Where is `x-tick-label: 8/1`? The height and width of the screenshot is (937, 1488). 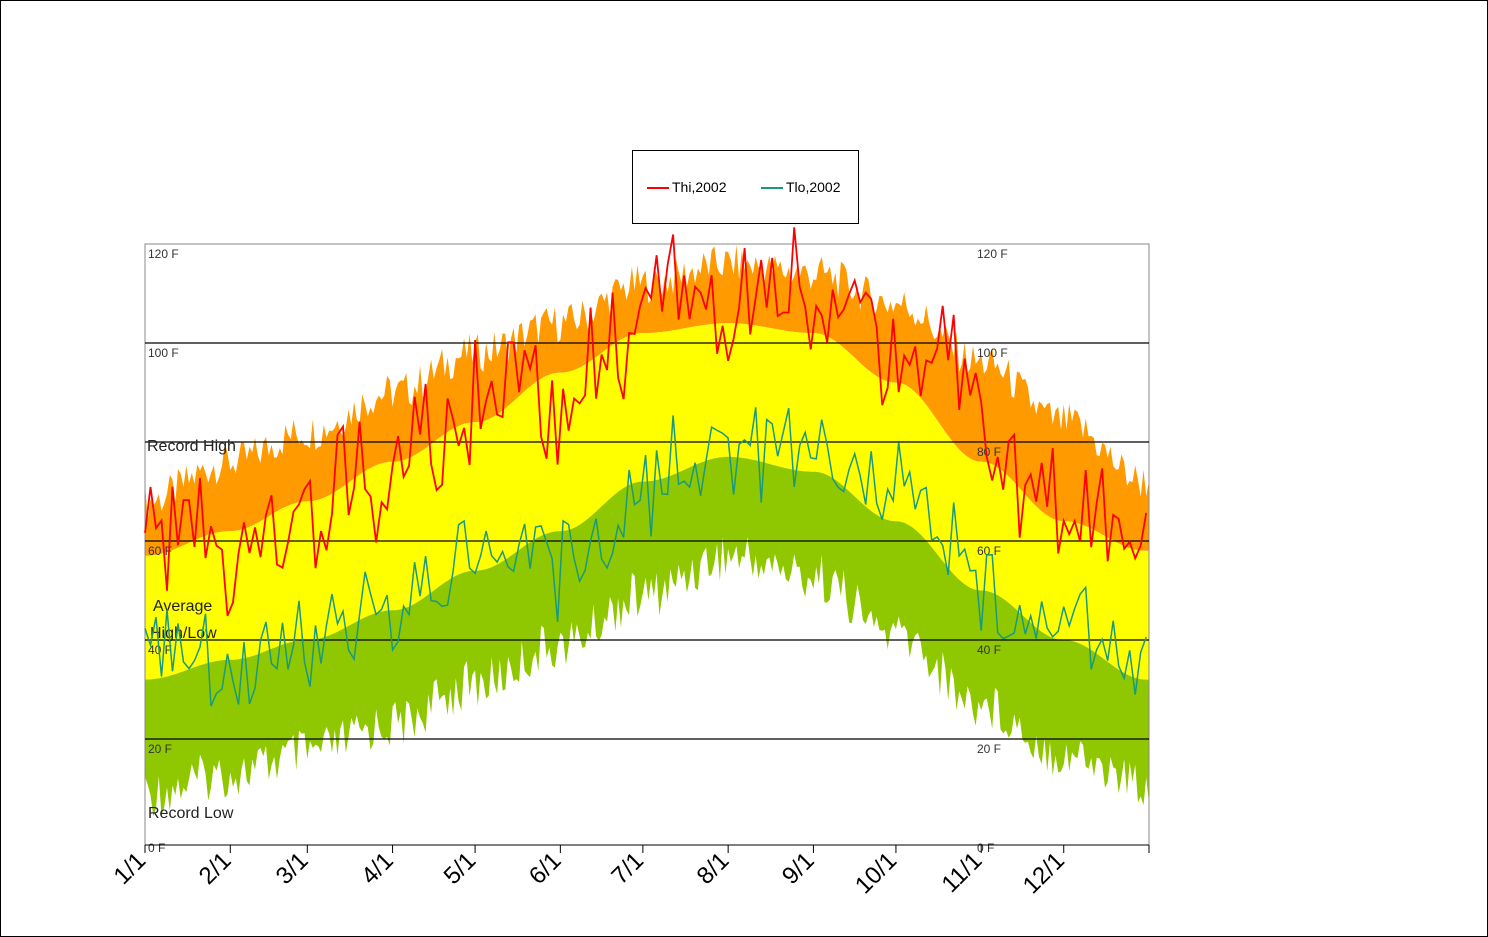 x-tick-label: 8/1 is located at coordinates (713, 868).